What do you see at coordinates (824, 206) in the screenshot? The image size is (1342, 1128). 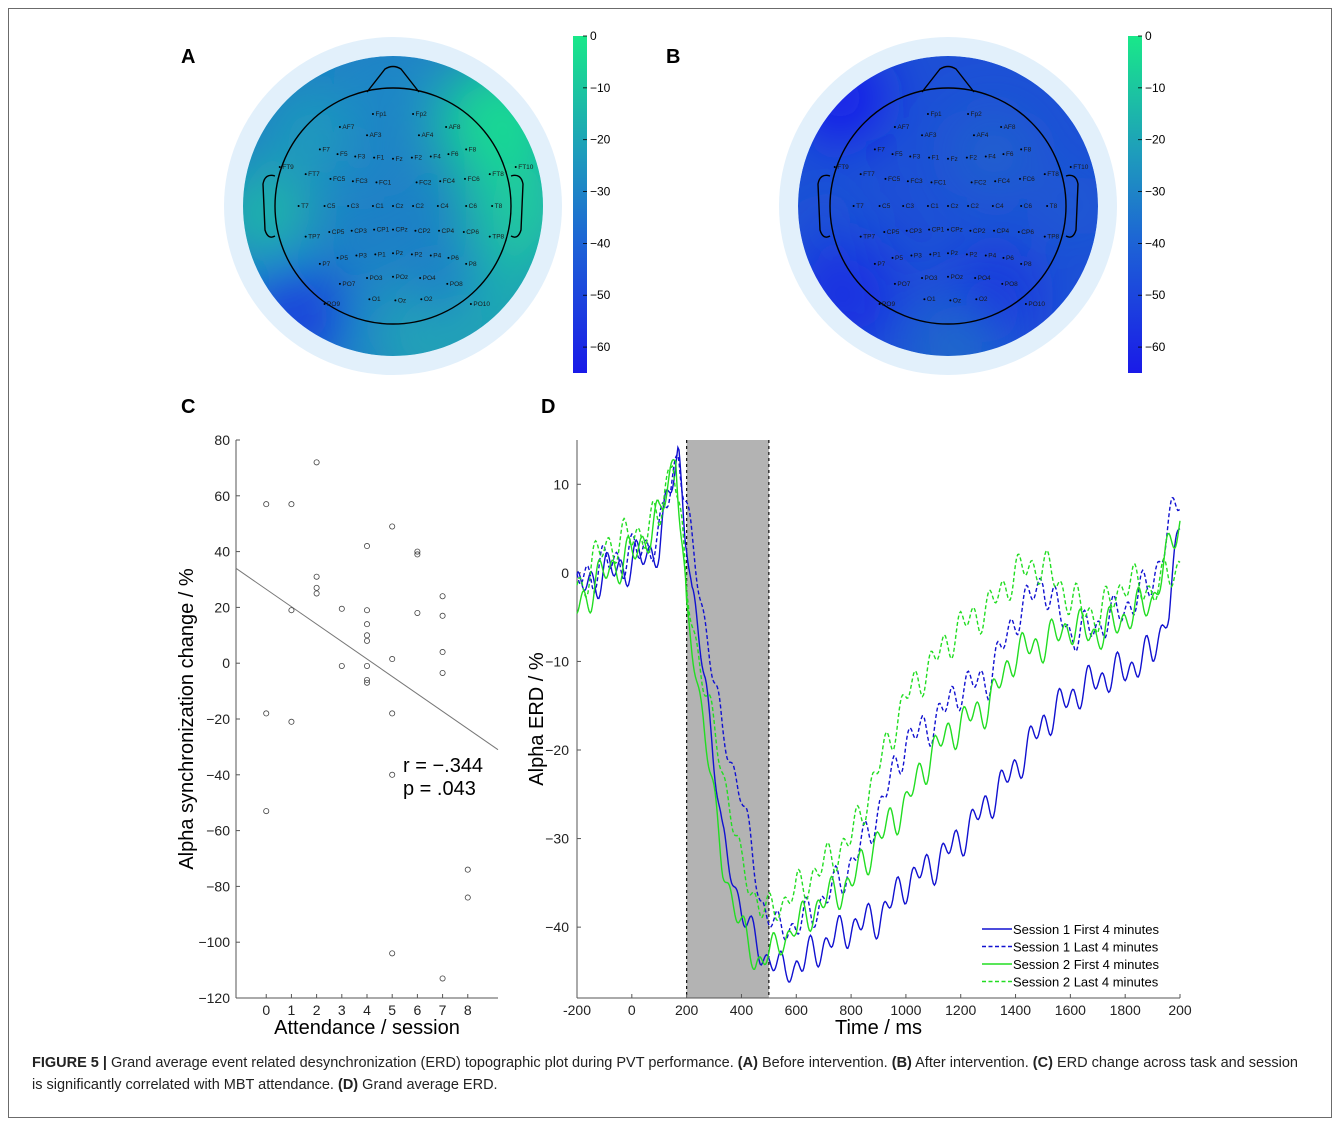 I see `left-ear-outline` at bounding box center [824, 206].